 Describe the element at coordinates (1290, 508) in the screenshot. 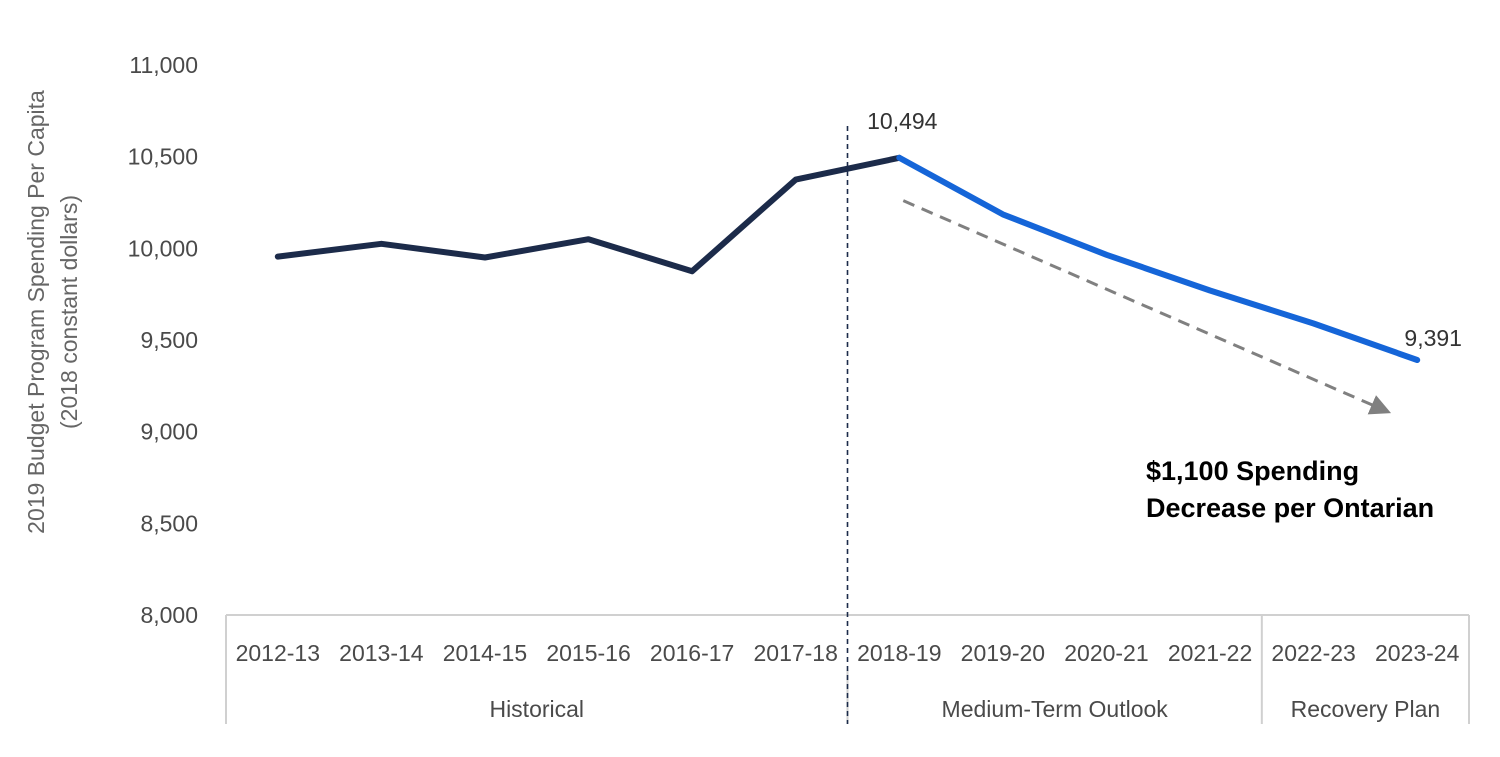

I see `annotation-line-2: Decrease per Ontarian` at that location.